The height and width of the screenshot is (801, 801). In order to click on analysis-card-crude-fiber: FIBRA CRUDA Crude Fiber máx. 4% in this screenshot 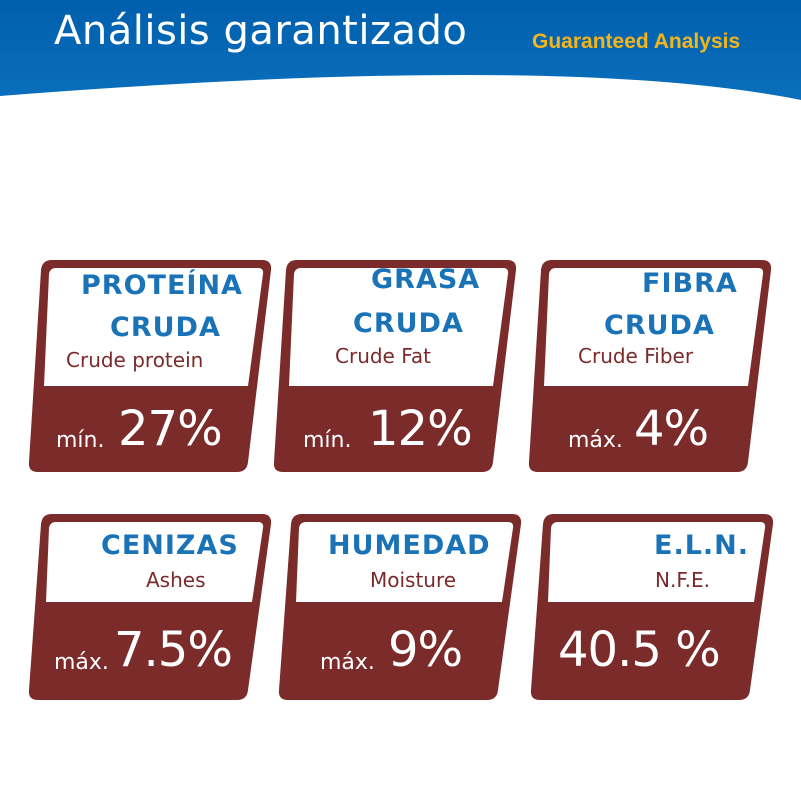, I will do `click(652, 366)`.